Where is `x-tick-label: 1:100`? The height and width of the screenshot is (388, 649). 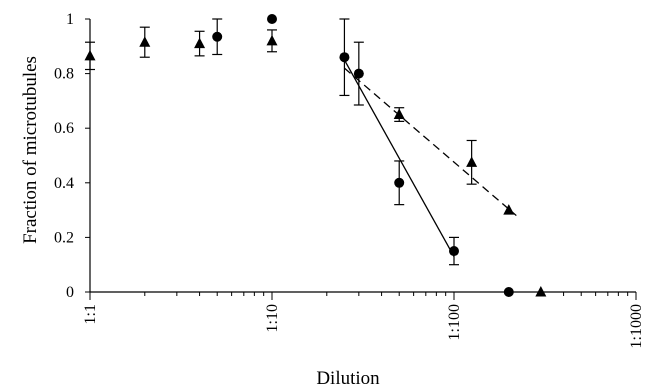 x-tick-label: 1:100 is located at coordinates (454, 322).